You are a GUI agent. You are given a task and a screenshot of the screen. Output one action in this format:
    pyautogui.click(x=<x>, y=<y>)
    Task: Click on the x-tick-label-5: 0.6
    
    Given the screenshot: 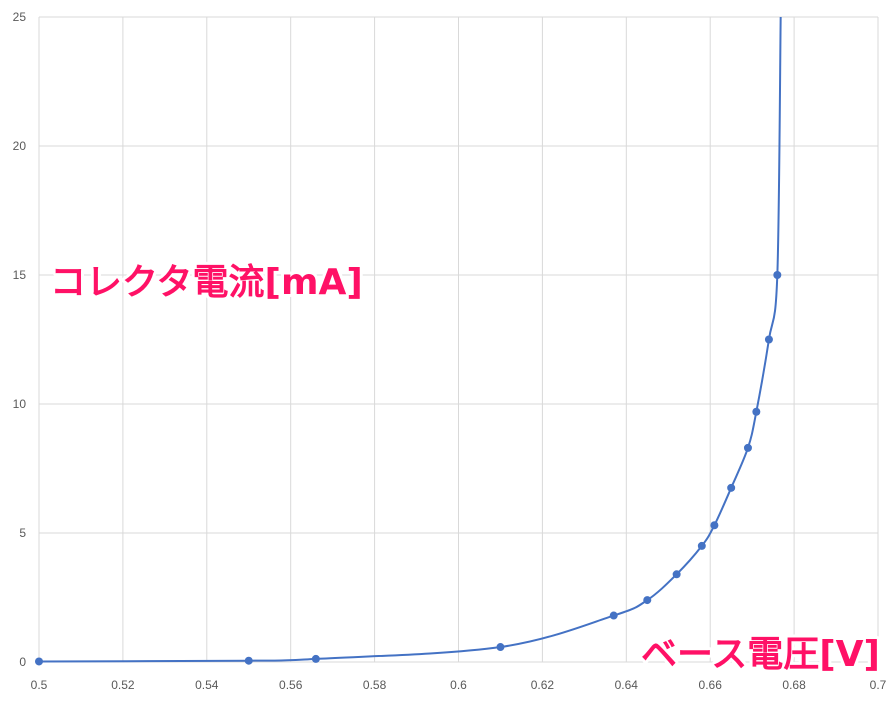 What is the action you would take?
    pyautogui.click(x=458, y=685)
    